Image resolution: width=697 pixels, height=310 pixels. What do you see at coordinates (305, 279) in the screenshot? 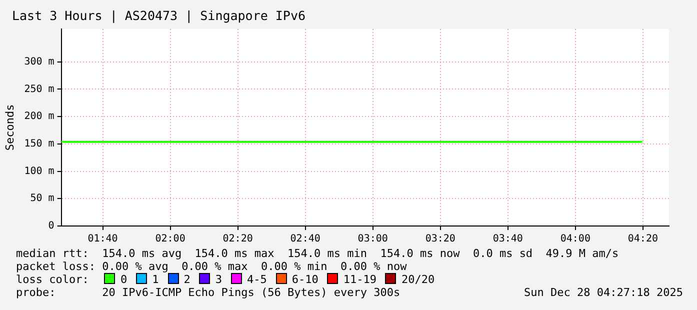
I see `legend-label: 6-10` at bounding box center [305, 279].